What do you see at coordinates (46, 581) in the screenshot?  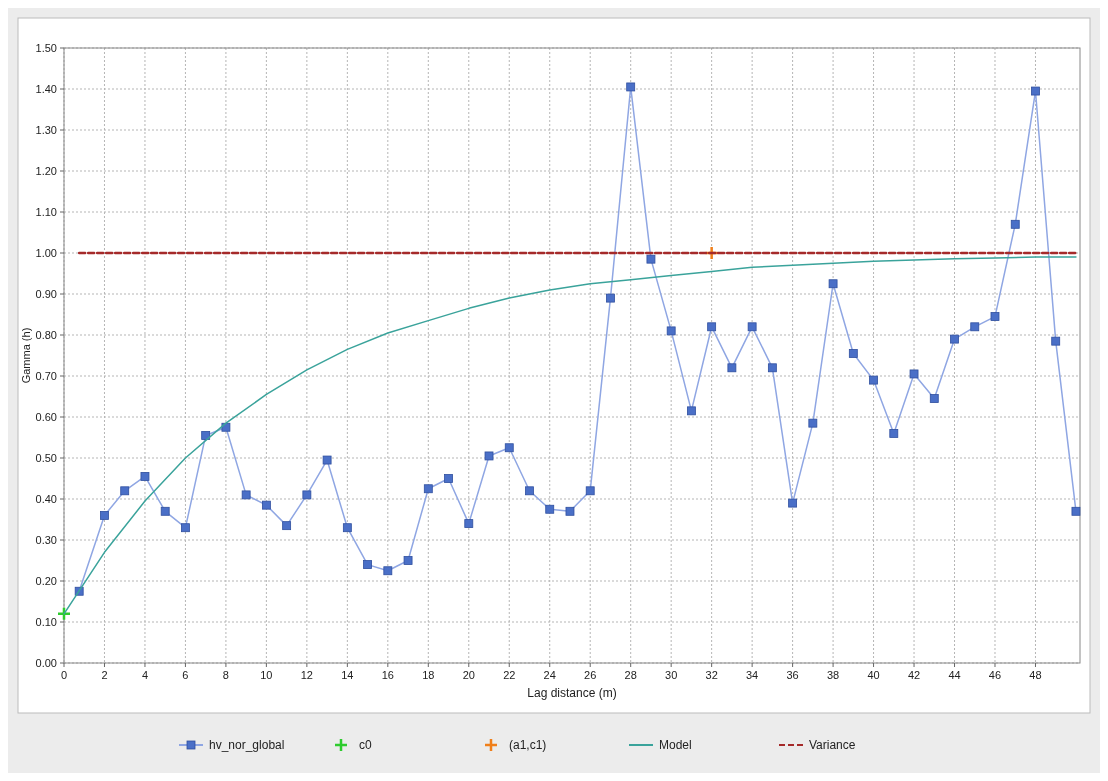 I see `y-tick-label: 0.20` at bounding box center [46, 581].